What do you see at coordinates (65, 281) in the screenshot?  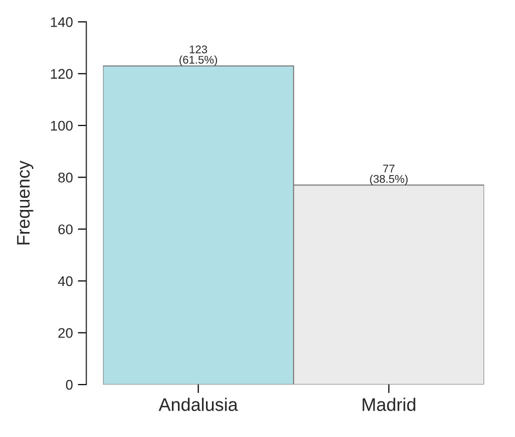 I see `y-tick-label: 40` at bounding box center [65, 281].